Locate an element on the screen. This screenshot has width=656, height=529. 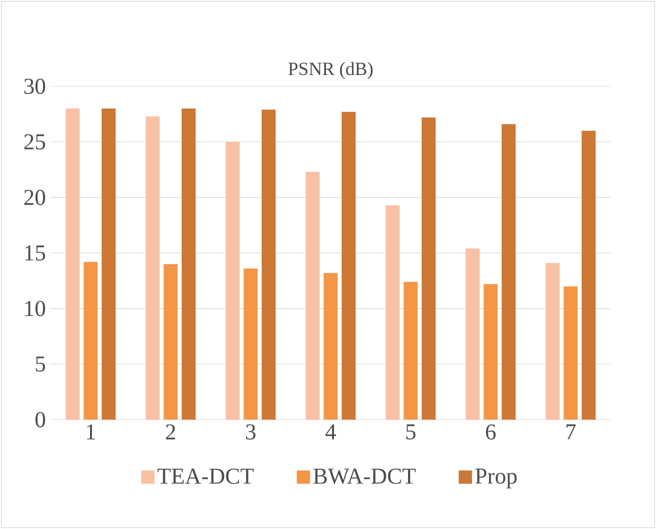
legend-label: TEA-DCT is located at coordinates (206, 476).